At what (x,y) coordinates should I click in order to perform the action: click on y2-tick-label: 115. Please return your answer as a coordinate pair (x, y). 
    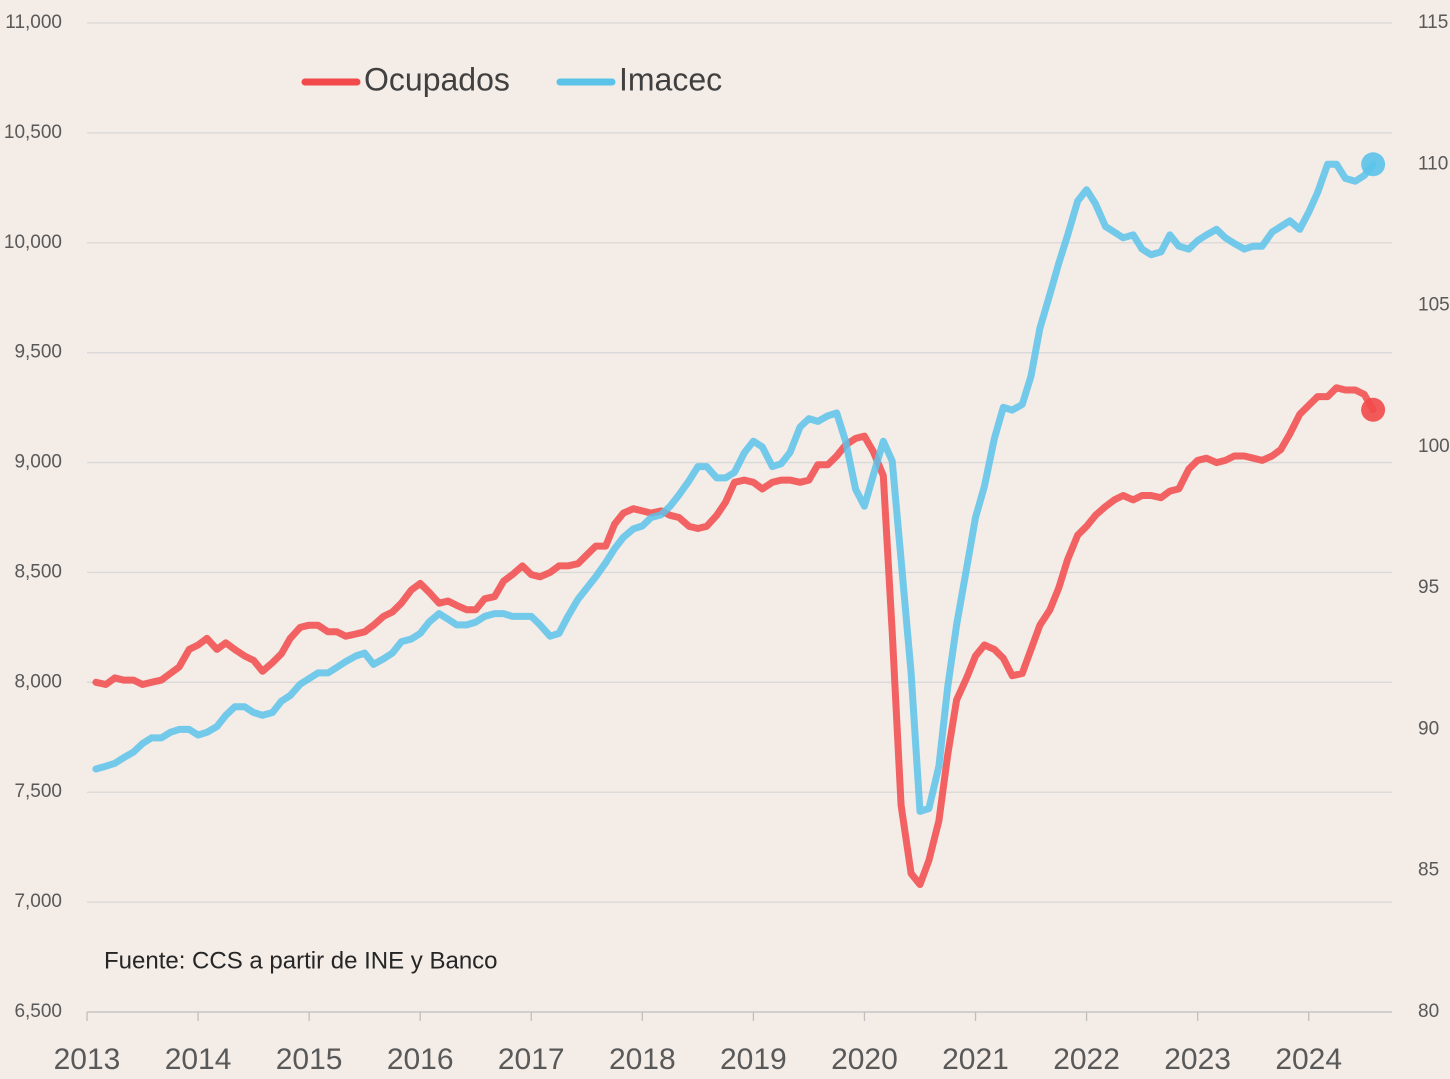
    Looking at the image, I should click on (1433, 22).